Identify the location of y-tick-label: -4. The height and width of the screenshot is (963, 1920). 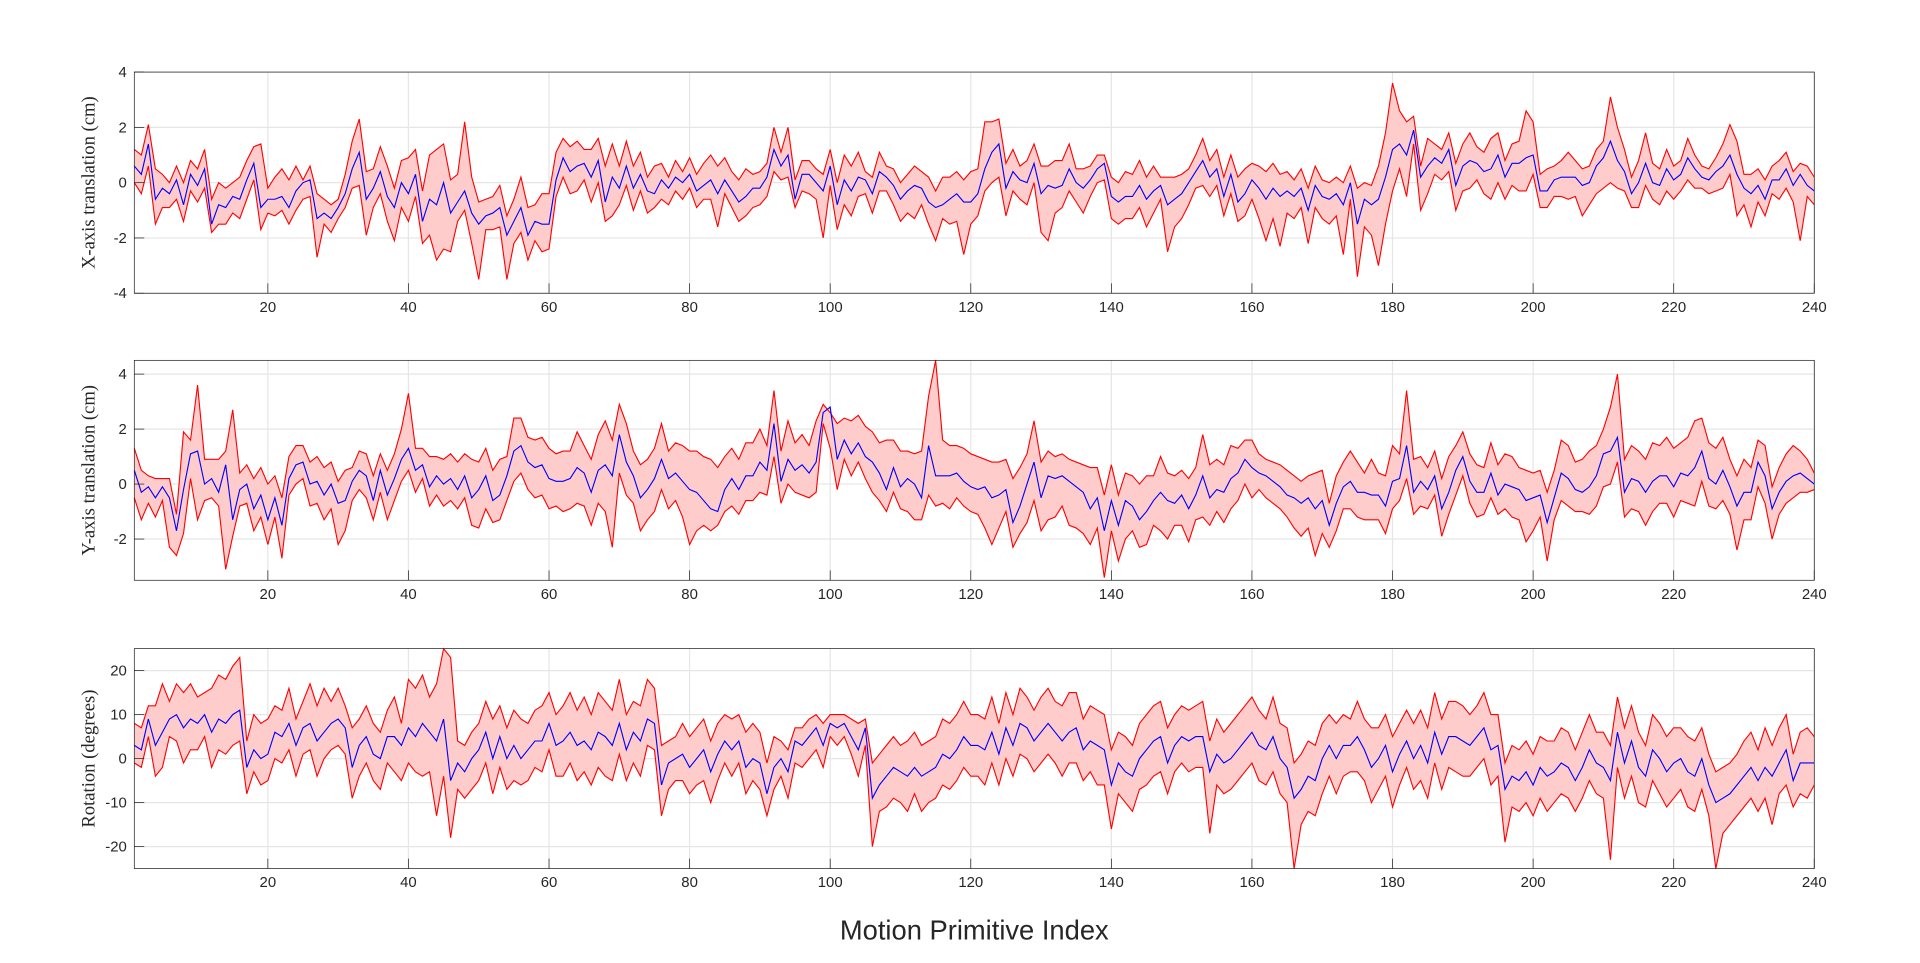
(120, 294).